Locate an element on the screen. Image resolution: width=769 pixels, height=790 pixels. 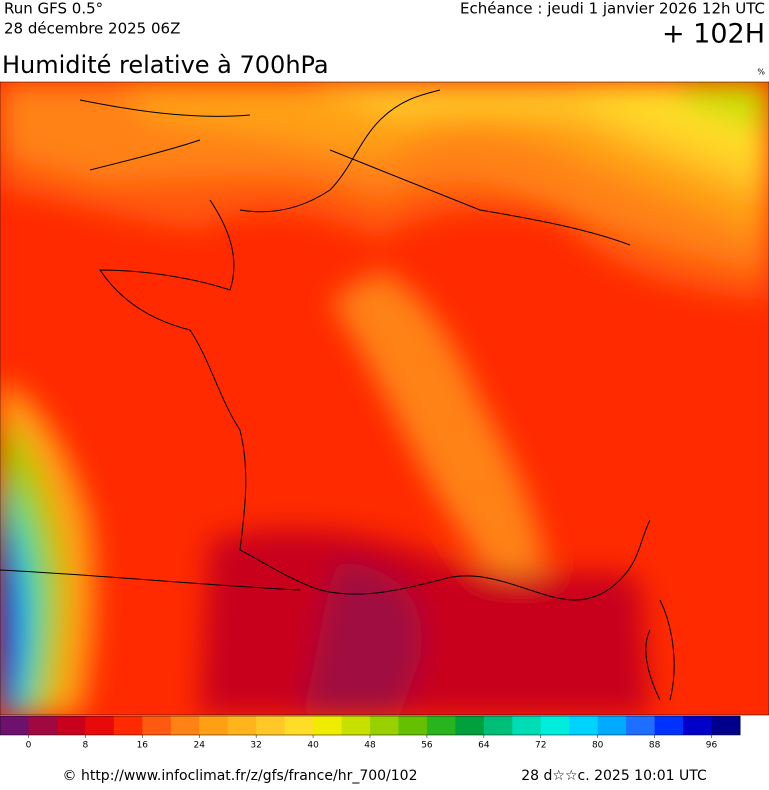
timestamp: 28 d☆☆c. 2025 10:01 UTC is located at coordinates (614, 776).